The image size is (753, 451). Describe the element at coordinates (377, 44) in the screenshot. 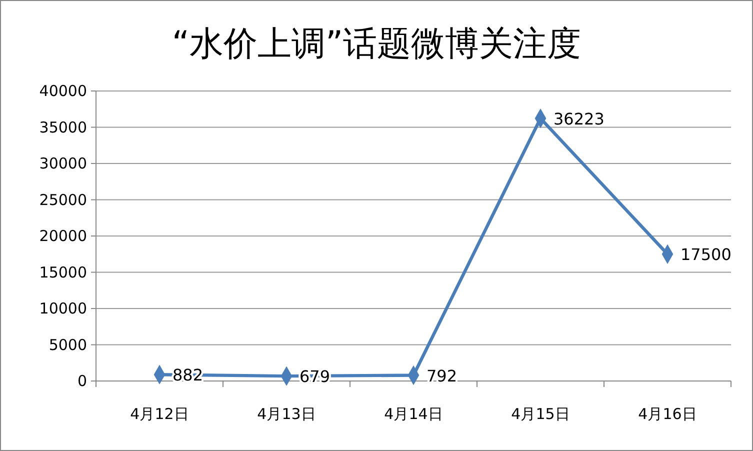

I see `chart-title: “水价上调”话题微博关注度` at that location.